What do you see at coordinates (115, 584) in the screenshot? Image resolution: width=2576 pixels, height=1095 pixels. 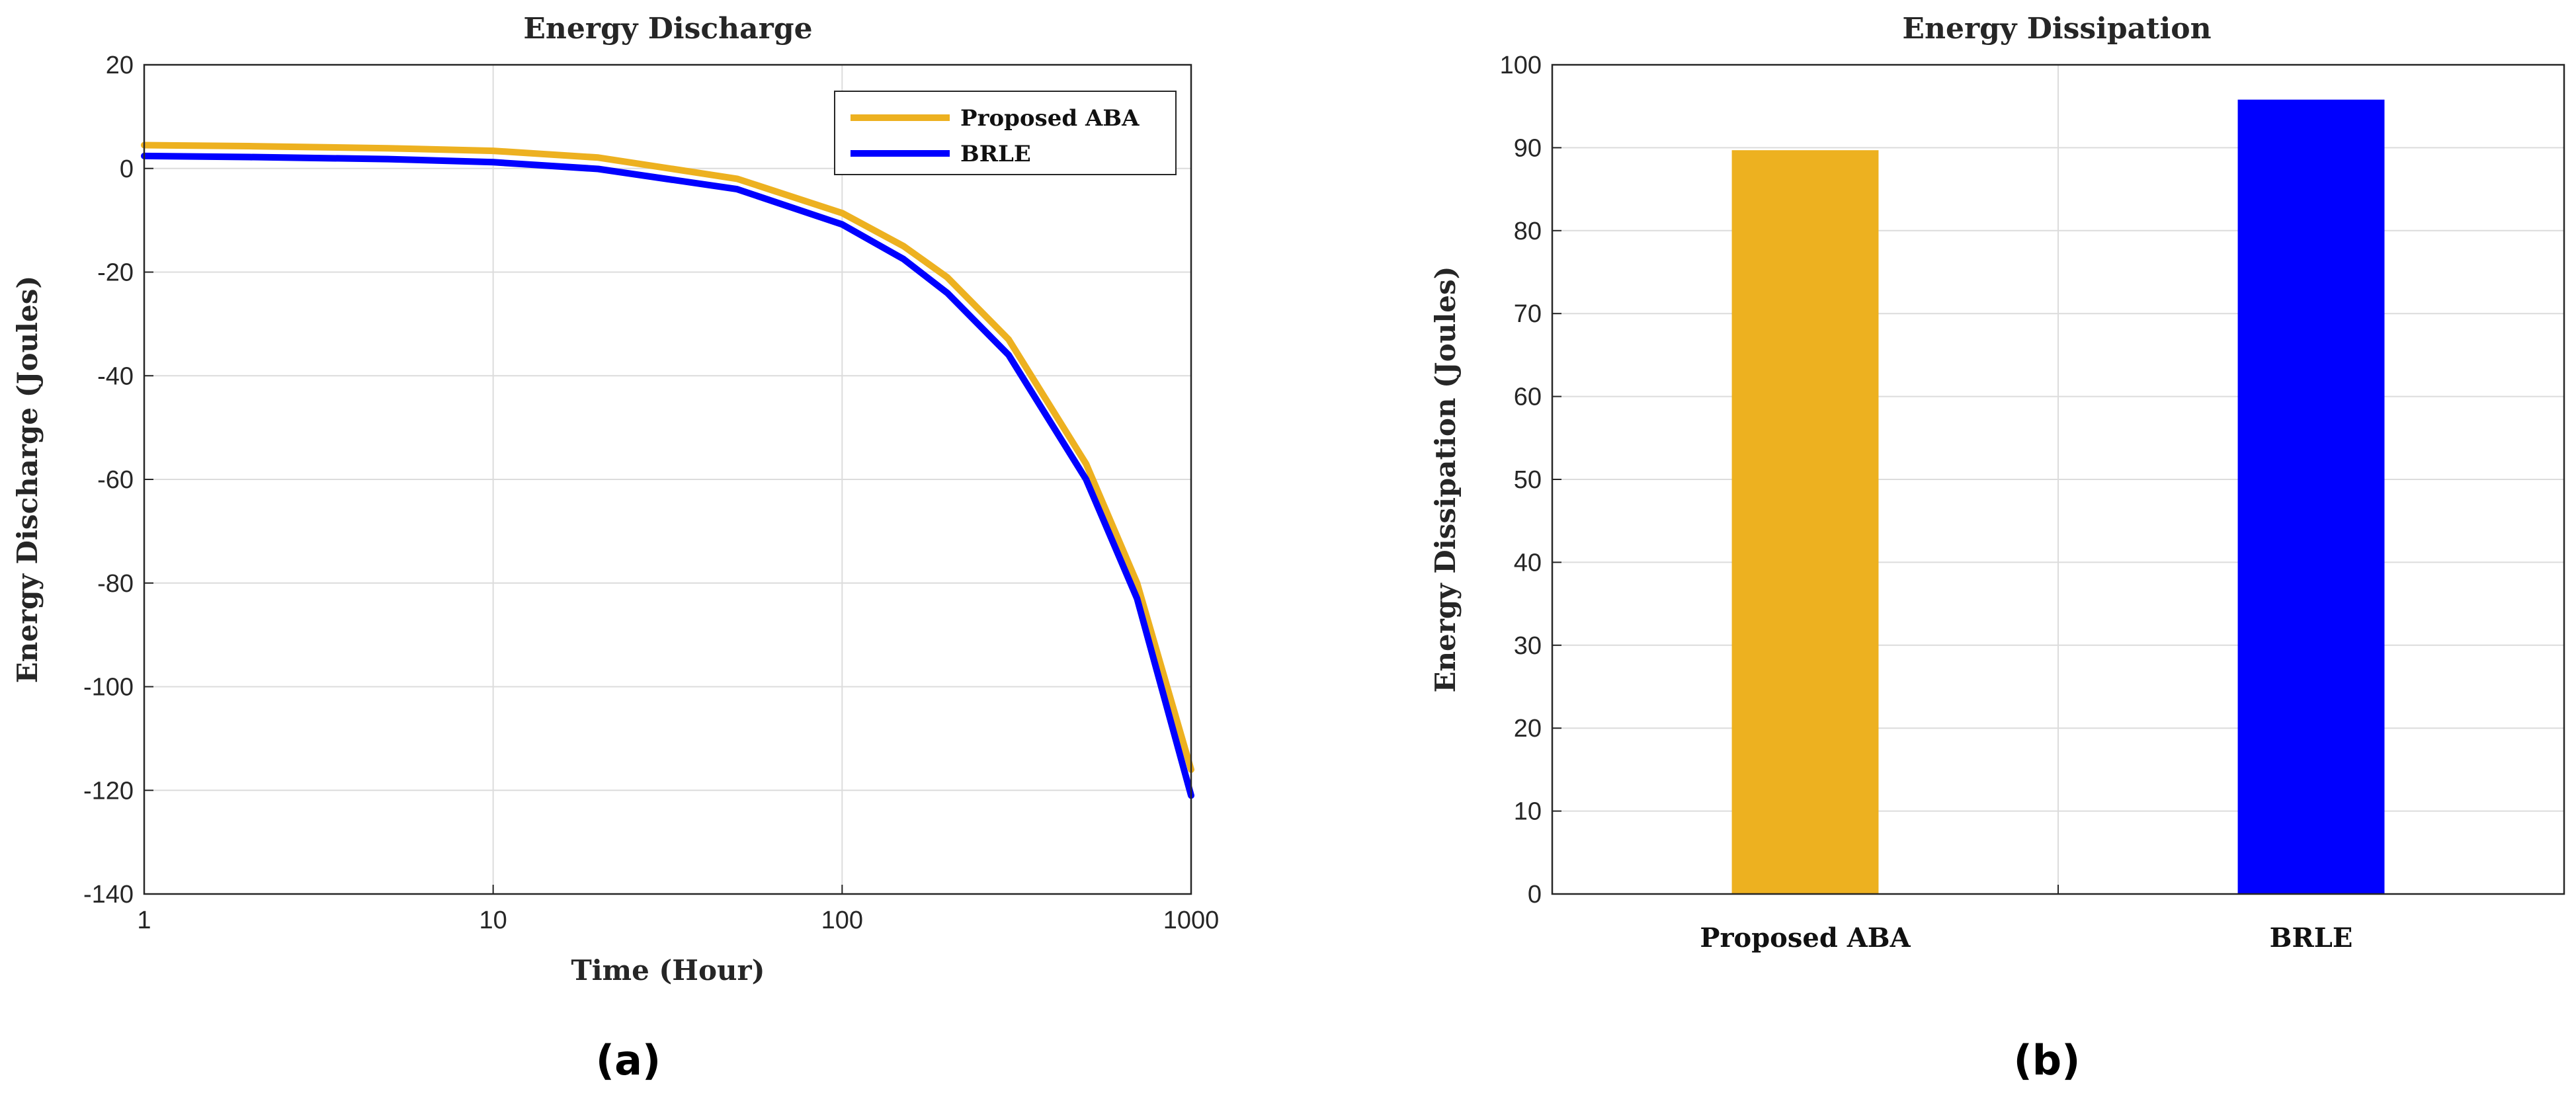 I see `y-tick-label: -80` at bounding box center [115, 584].